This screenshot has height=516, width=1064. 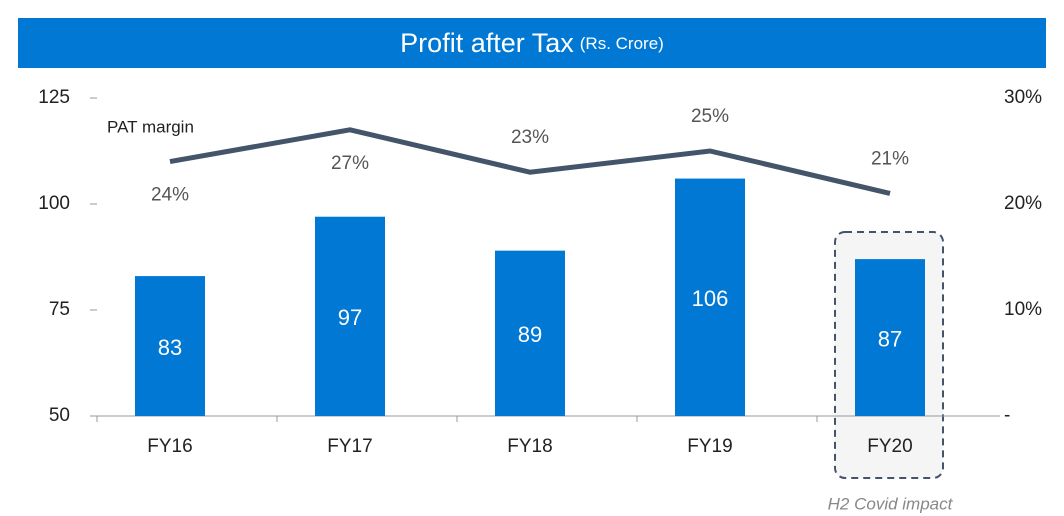 What do you see at coordinates (487, 43) in the screenshot?
I see `chart-title: Profit after Tax` at bounding box center [487, 43].